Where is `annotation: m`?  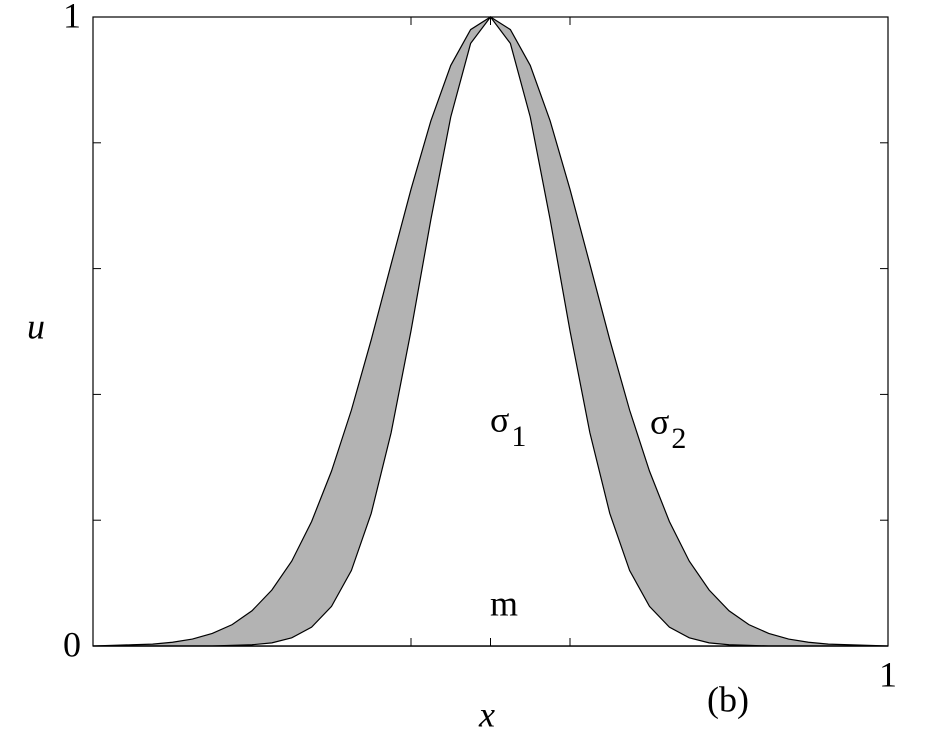 annotation: m is located at coordinates (504, 603).